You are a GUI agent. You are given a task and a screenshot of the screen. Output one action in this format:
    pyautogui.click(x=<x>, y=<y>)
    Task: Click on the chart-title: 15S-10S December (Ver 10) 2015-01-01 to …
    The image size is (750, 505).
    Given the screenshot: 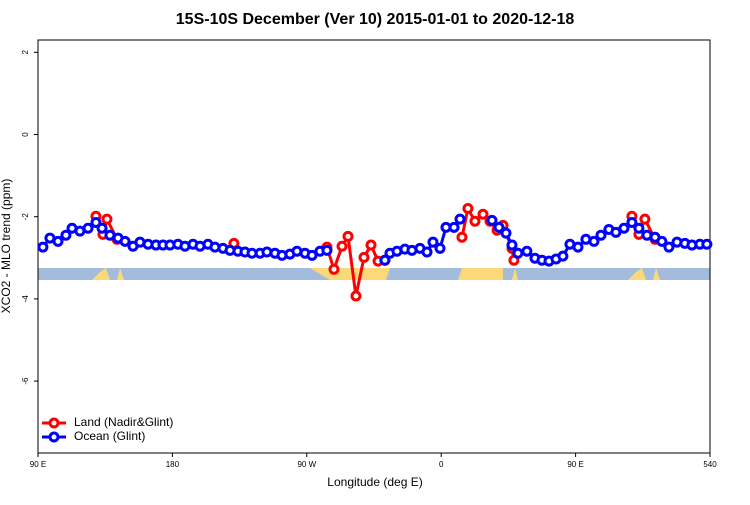 What is the action you would take?
    pyautogui.click(x=375, y=19)
    